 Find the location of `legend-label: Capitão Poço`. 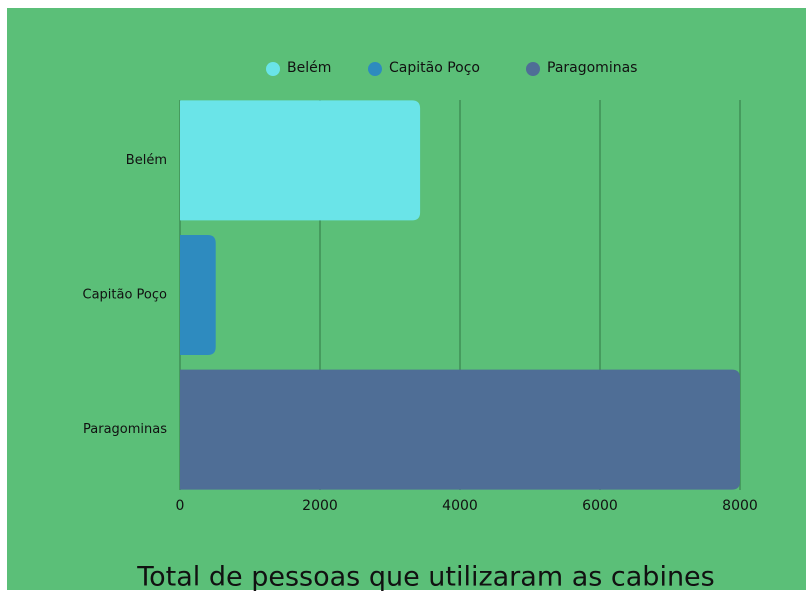

legend-label: Capitão Poço is located at coordinates (434, 68).